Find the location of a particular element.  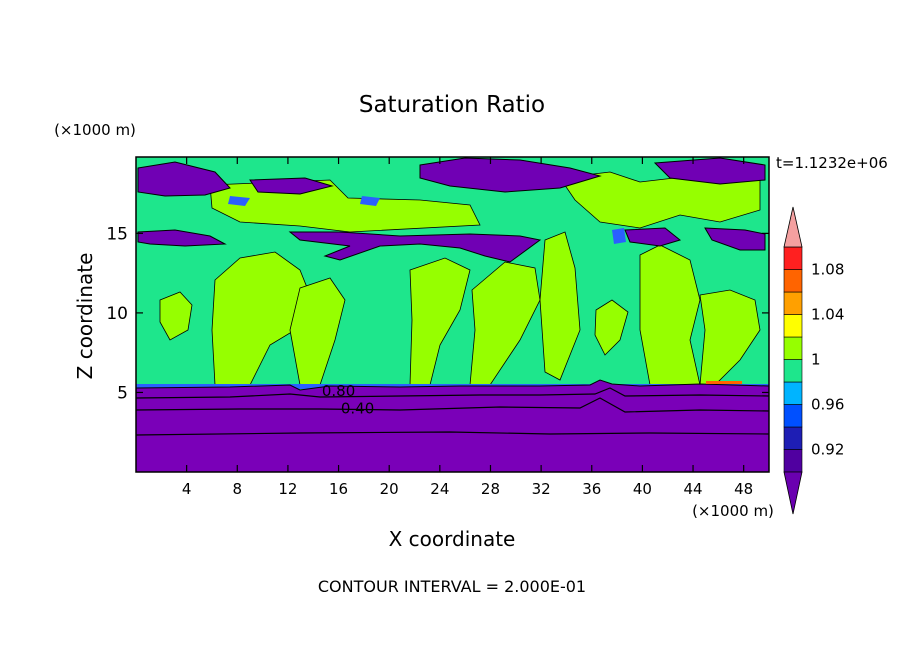

lower-layer is located at coordinates (452, 425).